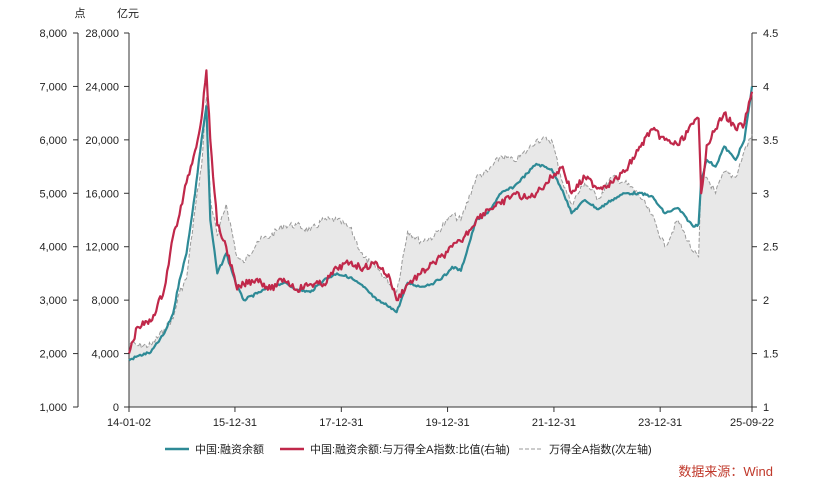 The width and height of the screenshot is (831, 484). Describe the element at coordinates (770, 141) in the screenshot. I see `right-axis-tick-label: 3.5` at that location.